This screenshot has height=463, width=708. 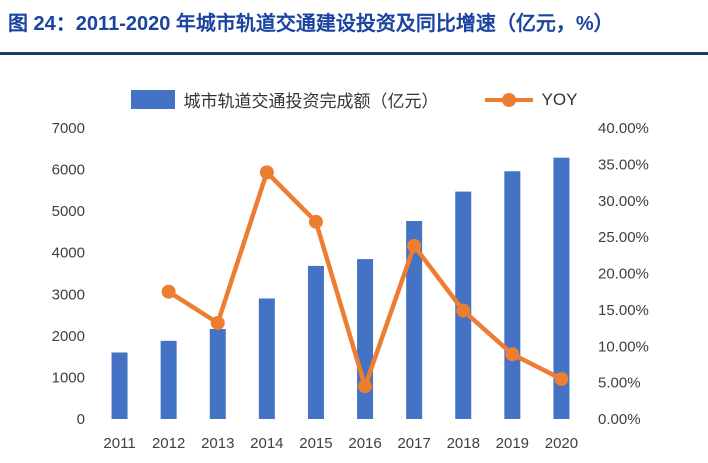 What do you see at coordinates (168, 291) in the screenshot?
I see `yoy-point-2012` at bounding box center [168, 291].